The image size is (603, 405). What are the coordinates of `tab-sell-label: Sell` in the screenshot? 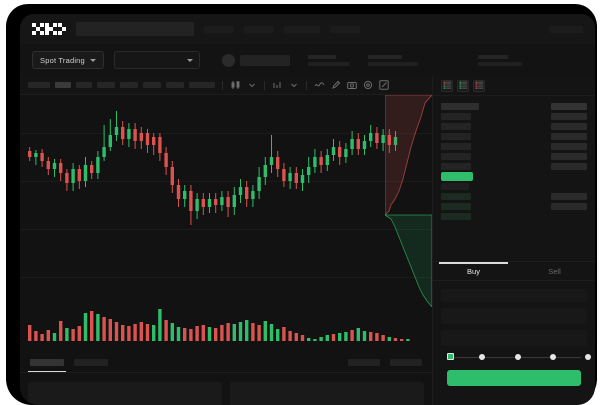 It's located at (554, 271).